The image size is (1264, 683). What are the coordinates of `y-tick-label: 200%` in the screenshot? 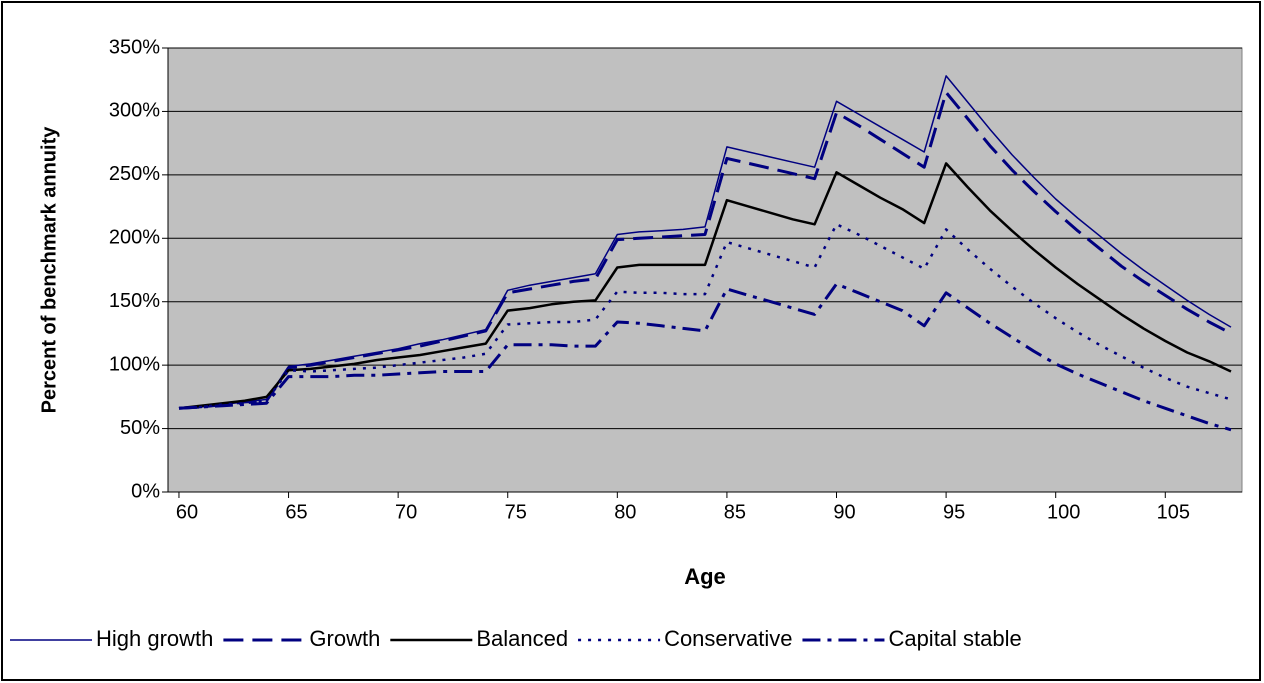 It's located at (134, 238).